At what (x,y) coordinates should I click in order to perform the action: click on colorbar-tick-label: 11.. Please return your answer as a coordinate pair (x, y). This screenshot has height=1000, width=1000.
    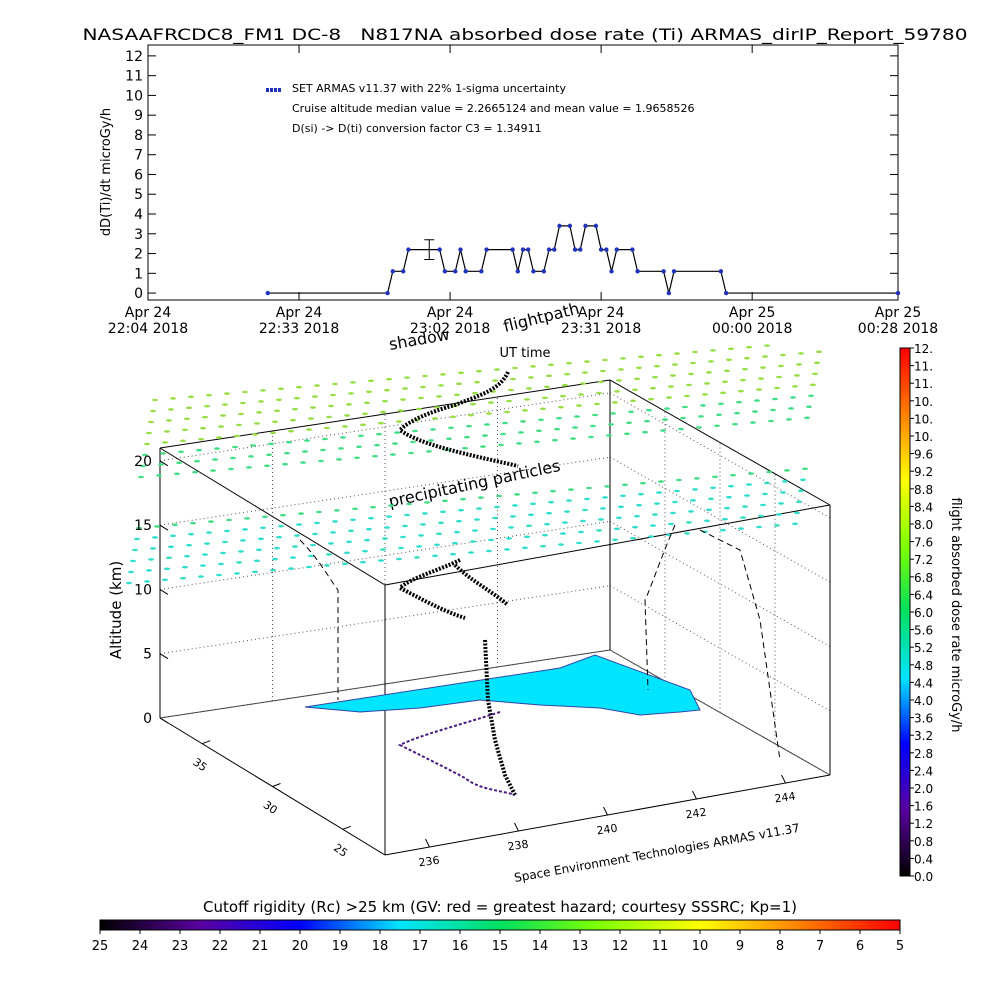
    Looking at the image, I should click on (923, 367).